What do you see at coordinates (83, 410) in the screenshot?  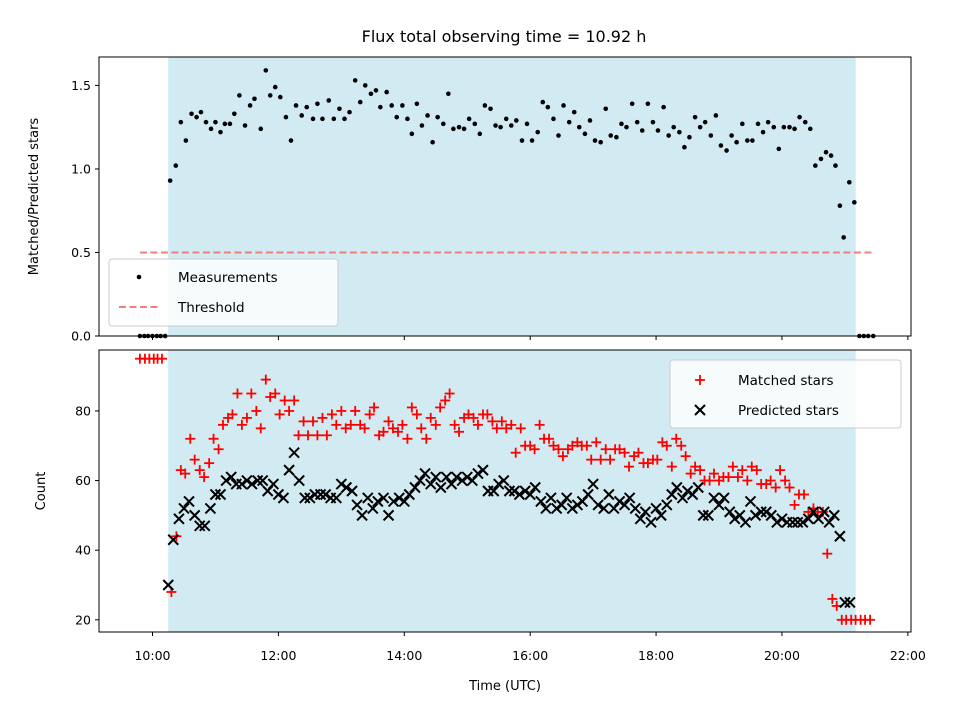 I see `y-tick-label: 80` at bounding box center [83, 410].